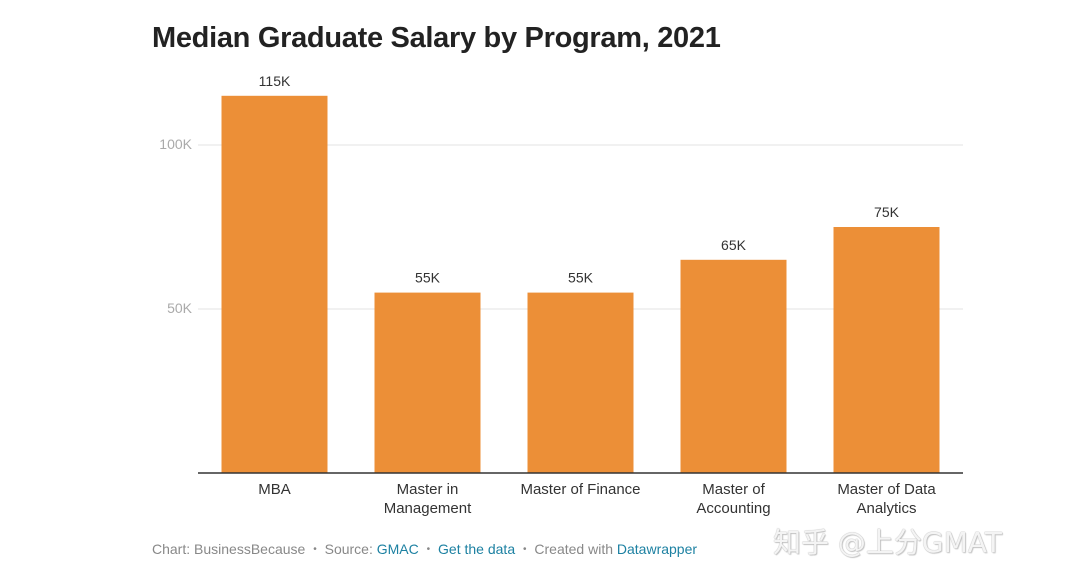 This screenshot has height=586, width=1080. What do you see at coordinates (580, 489) in the screenshot?
I see `x-category-label: Master of Finance` at bounding box center [580, 489].